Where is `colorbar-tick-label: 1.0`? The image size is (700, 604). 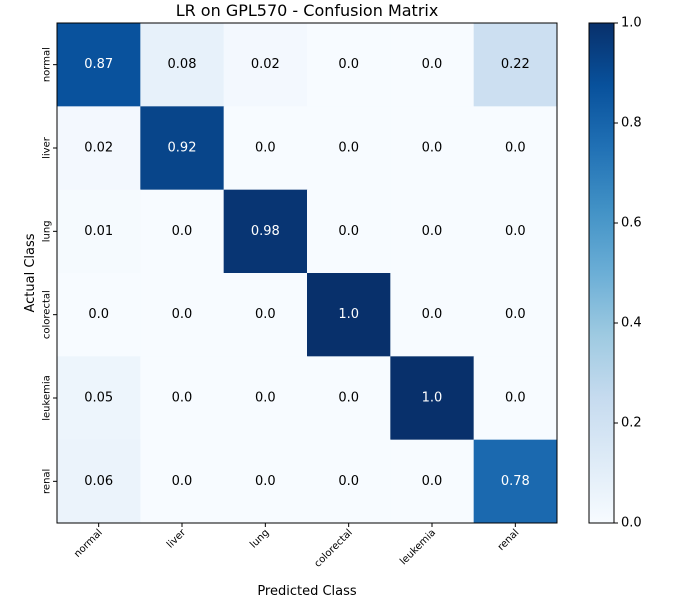 colorbar-tick-label: 1.0 is located at coordinates (631, 23).